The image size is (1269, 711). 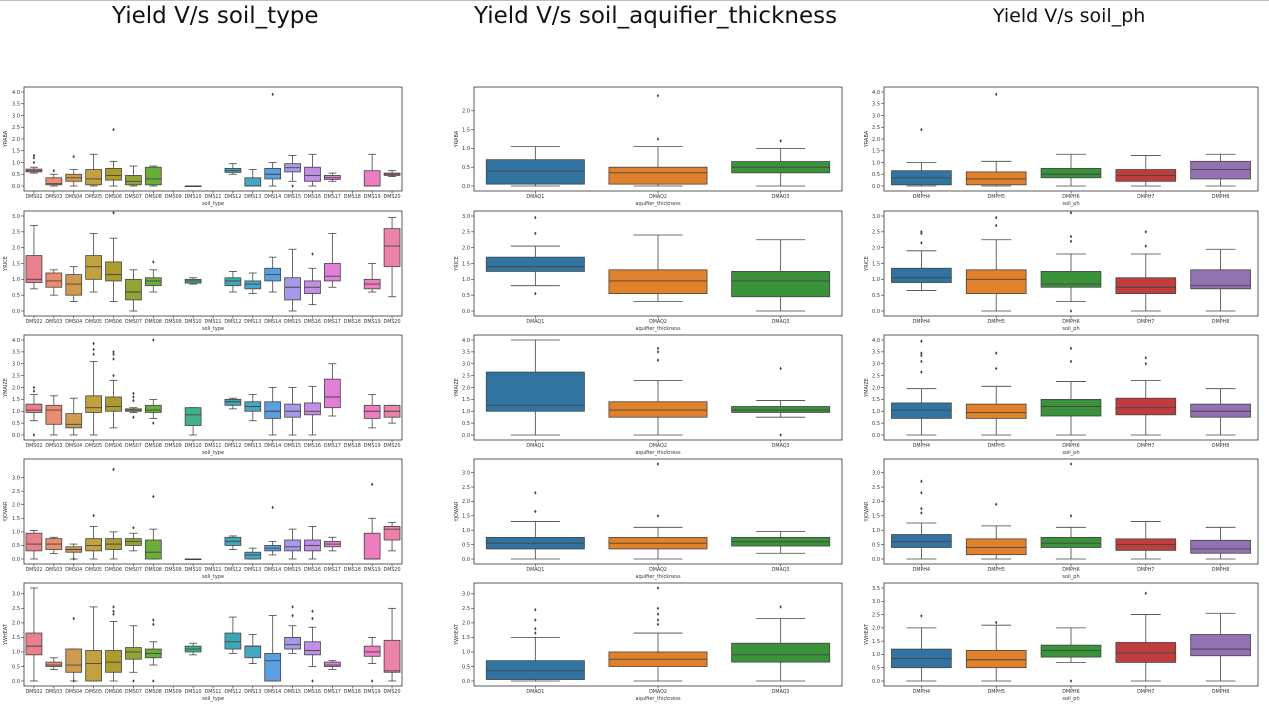 What do you see at coordinates (372, 521) in the screenshot?
I see `box-DMS19` at bounding box center [372, 521].